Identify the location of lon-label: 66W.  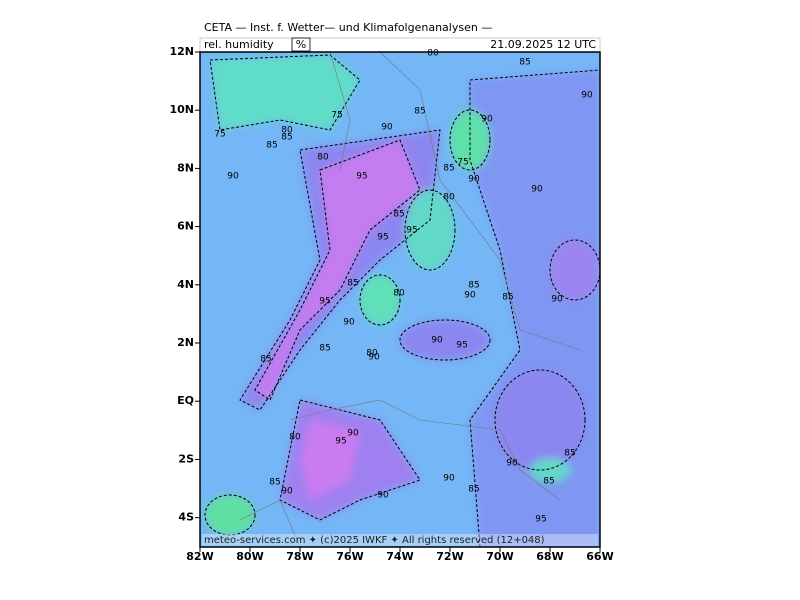
(599, 556).